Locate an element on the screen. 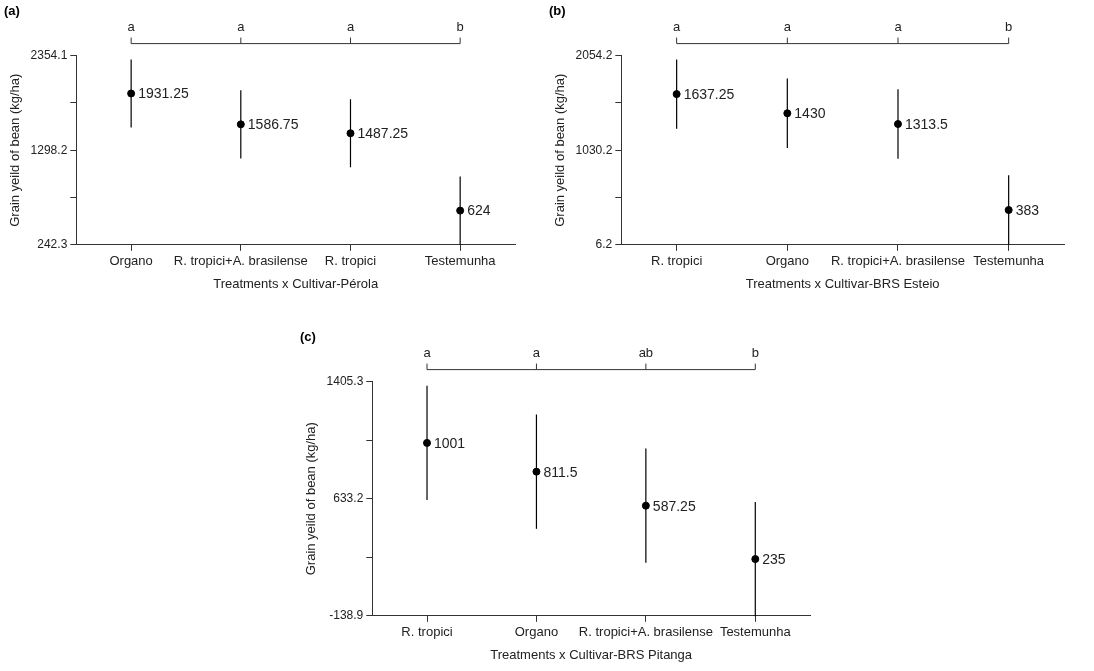  data-label: 383 is located at coordinates (1027, 209).